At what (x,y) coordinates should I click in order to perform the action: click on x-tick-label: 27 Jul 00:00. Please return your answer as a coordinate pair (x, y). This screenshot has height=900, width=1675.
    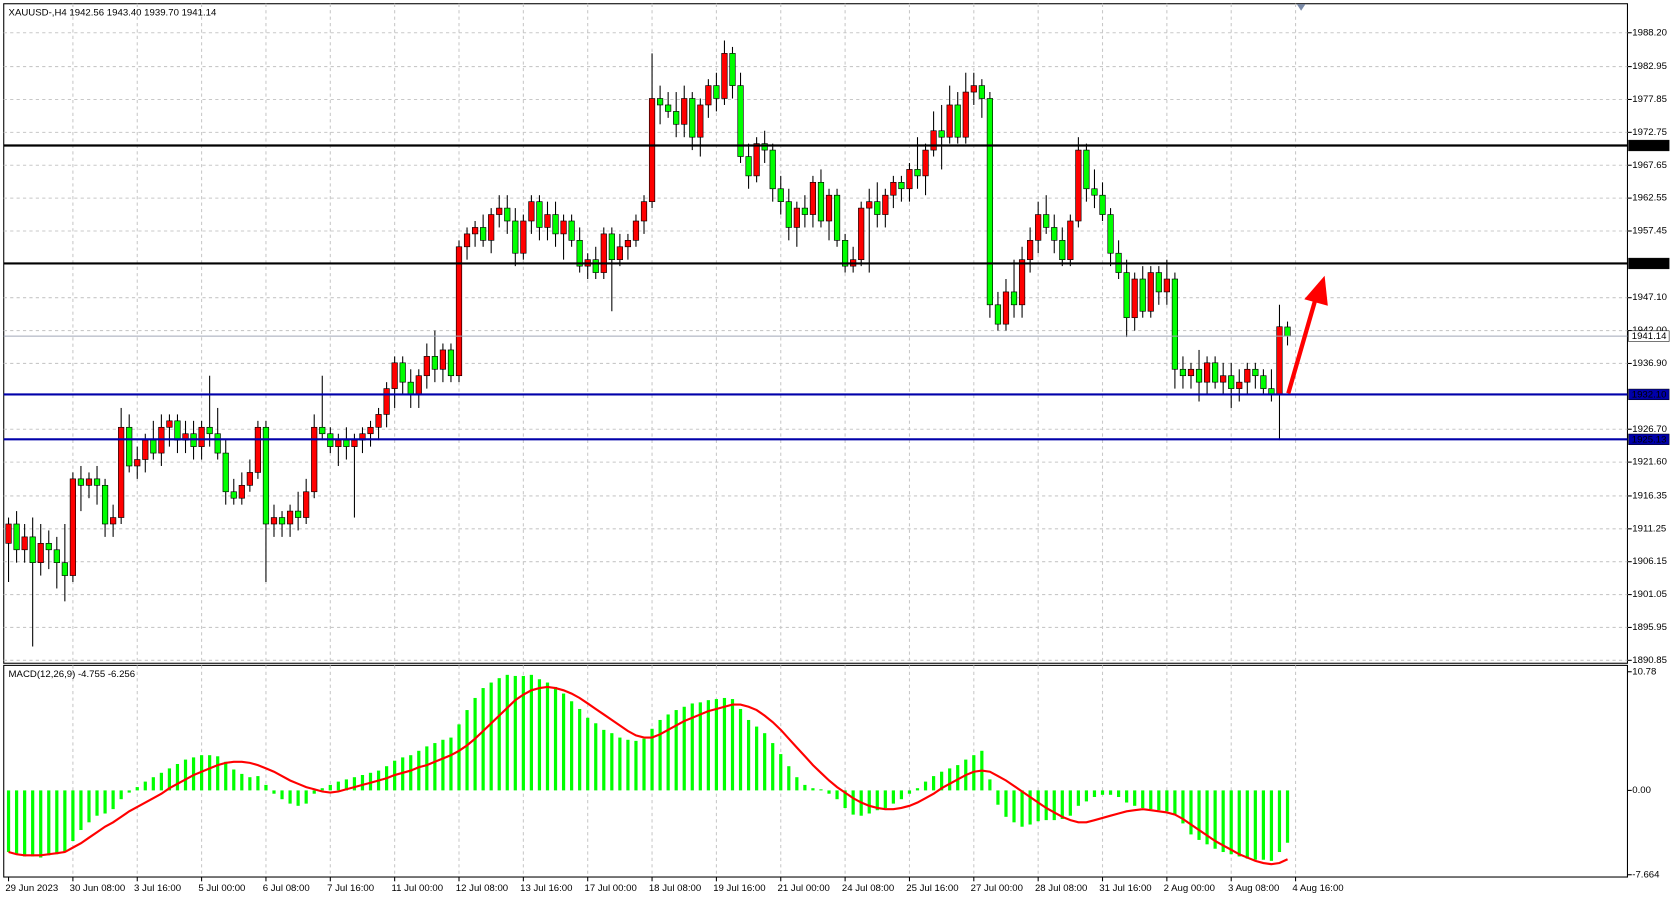
    Looking at the image, I should click on (997, 888).